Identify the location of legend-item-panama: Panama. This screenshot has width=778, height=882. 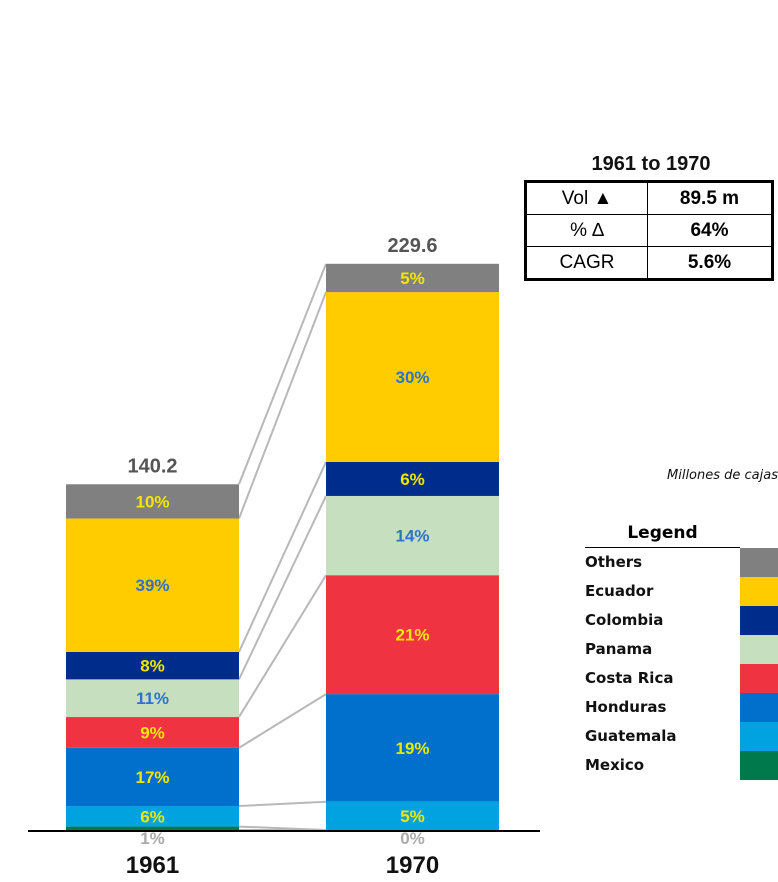
(681, 649).